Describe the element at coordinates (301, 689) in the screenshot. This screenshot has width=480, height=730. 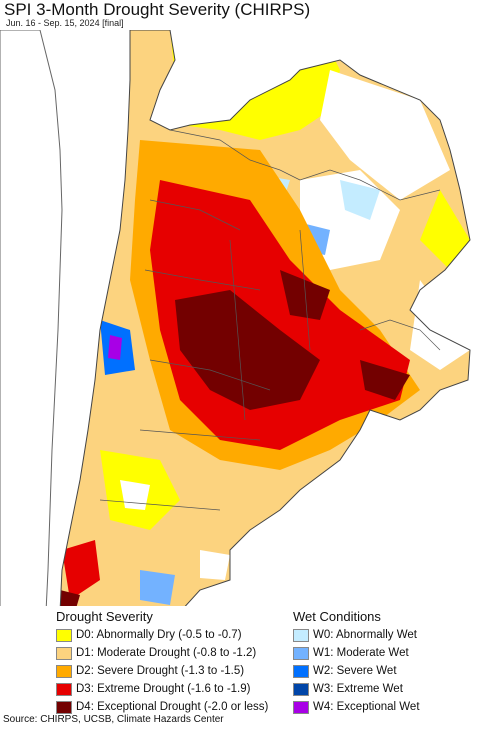
I see `swatch-w3` at that location.